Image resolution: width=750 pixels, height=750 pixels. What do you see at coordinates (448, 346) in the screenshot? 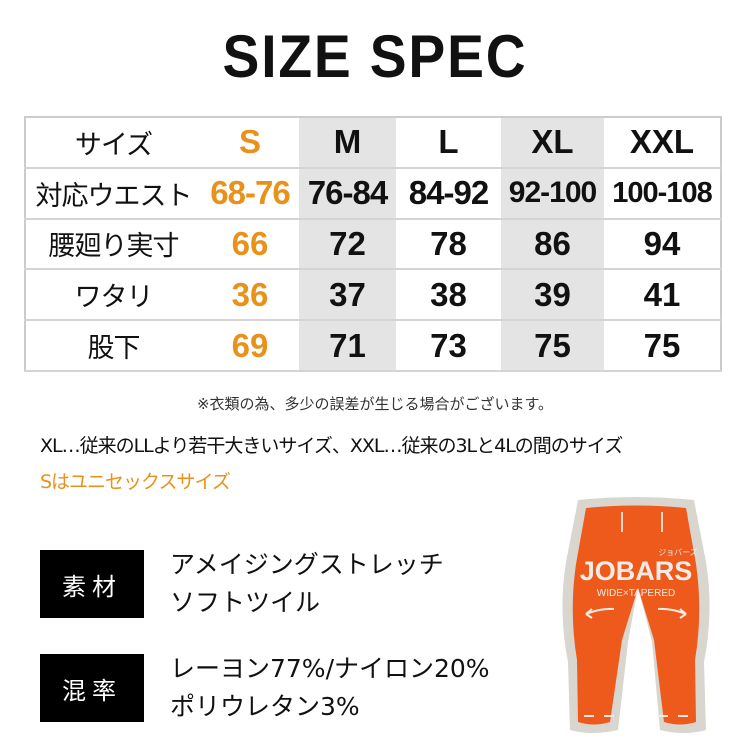
I see `cell: 73` at bounding box center [448, 346].